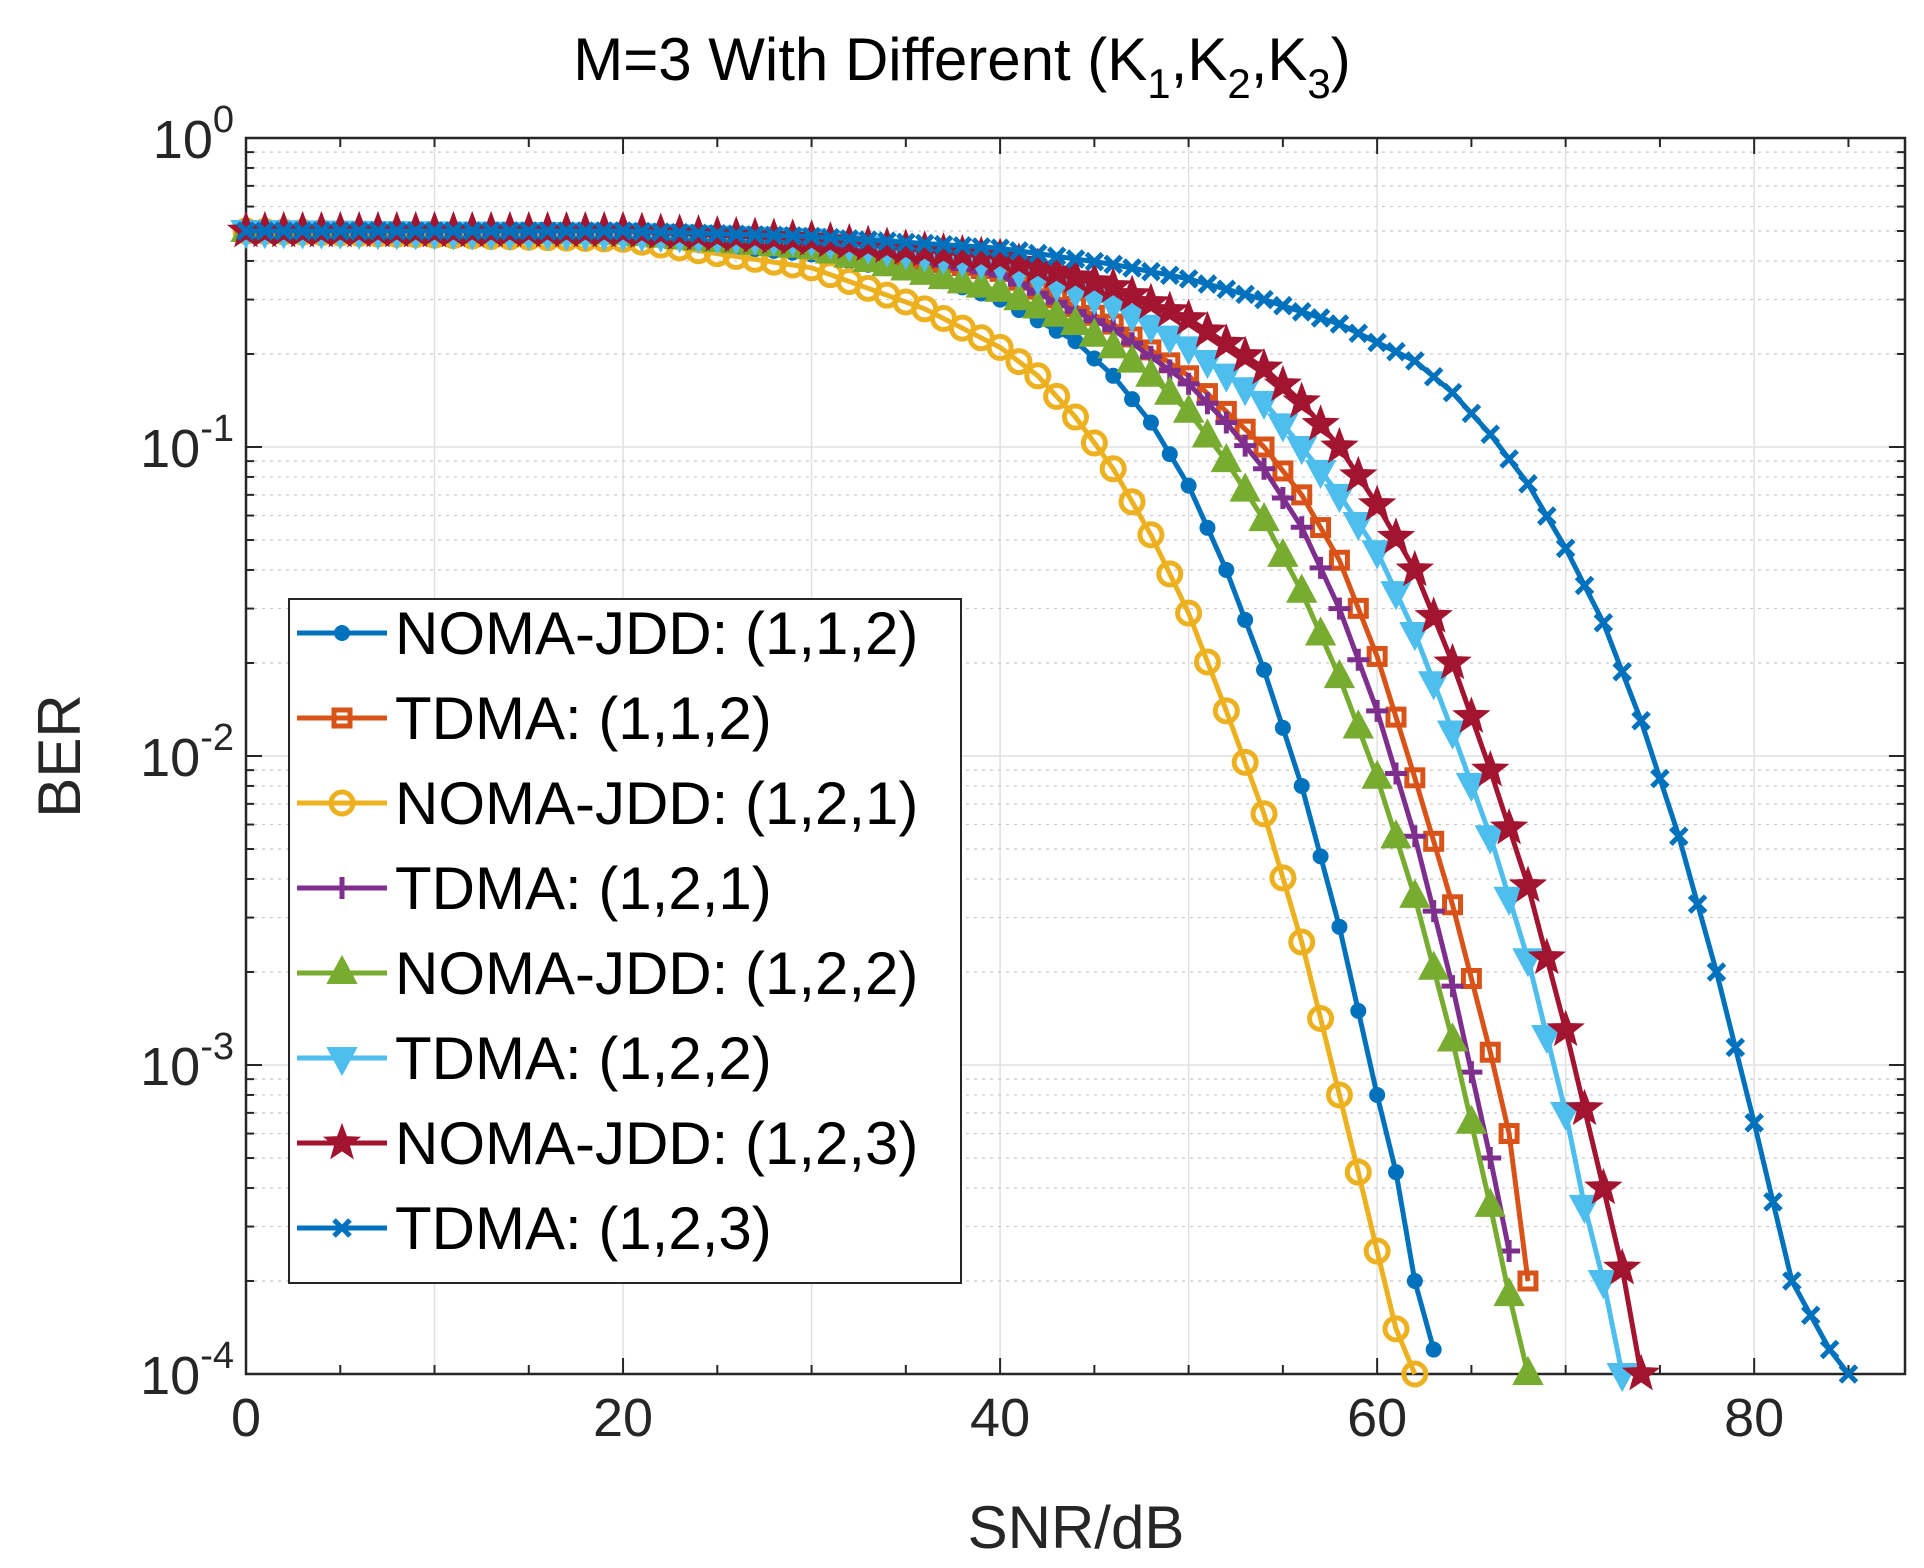 Image resolution: width=1924 pixels, height=1568 pixels. I want to click on legend-item: NOMA-JDD: (1,2,3), so click(607, 1143).